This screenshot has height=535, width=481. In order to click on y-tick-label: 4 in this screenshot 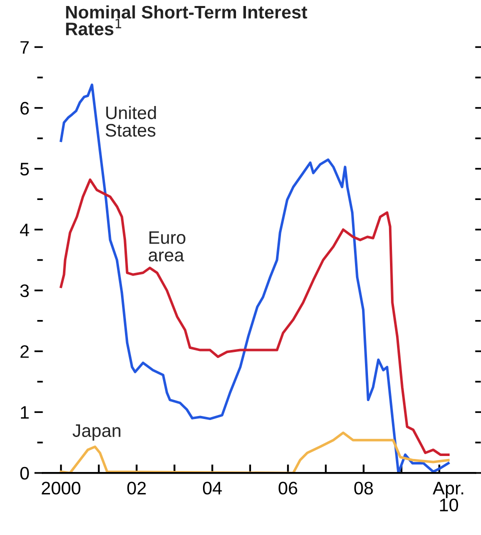, I will do `click(25, 230)`.